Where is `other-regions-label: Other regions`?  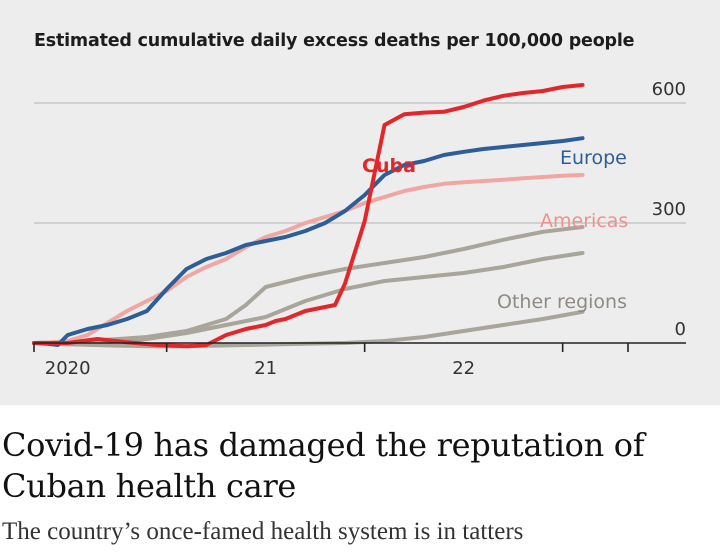 other-regions-label: Other regions is located at coordinates (562, 302).